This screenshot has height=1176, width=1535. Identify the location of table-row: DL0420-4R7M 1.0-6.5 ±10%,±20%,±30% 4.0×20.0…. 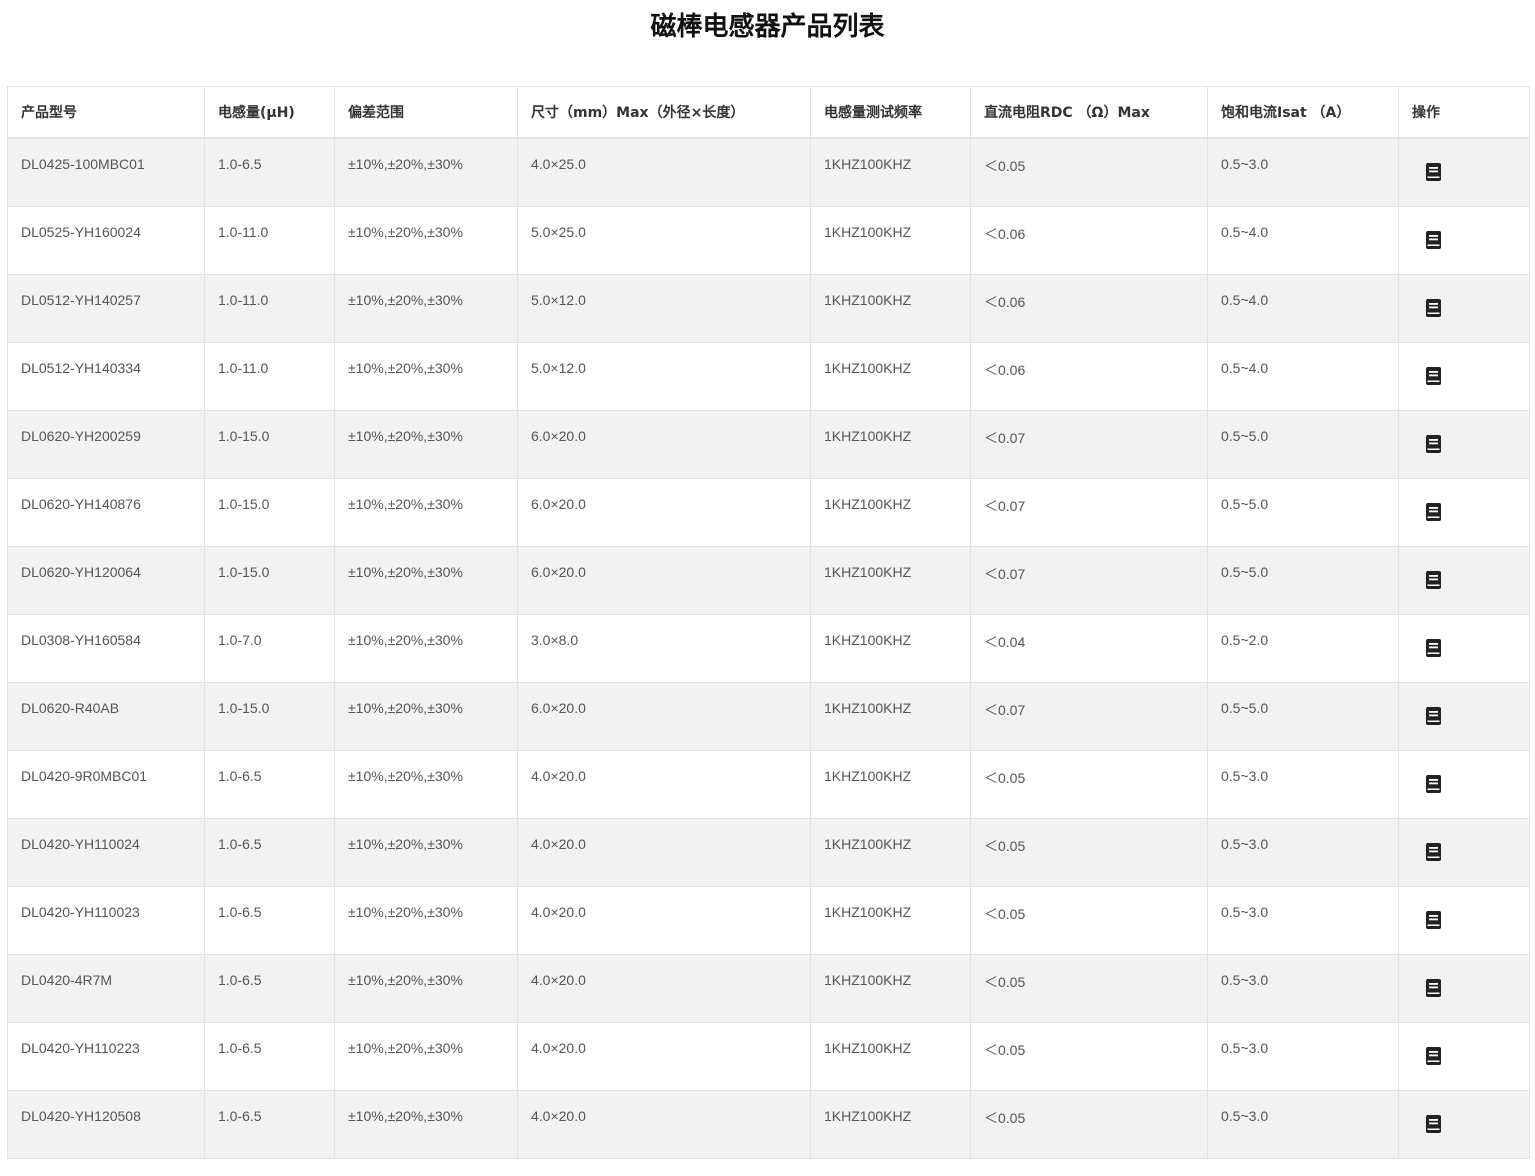
(768, 988).